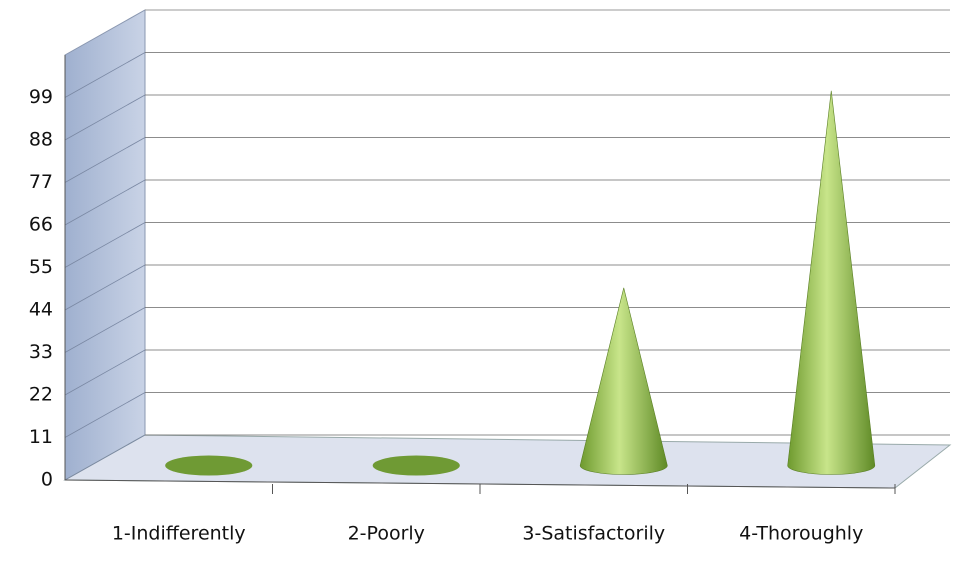 The width and height of the screenshot is (957, 562). What do you see at coordinates (41, 437) in the screenshot?
I see `y-tick-label: 11` at bounding box center [41, 437].